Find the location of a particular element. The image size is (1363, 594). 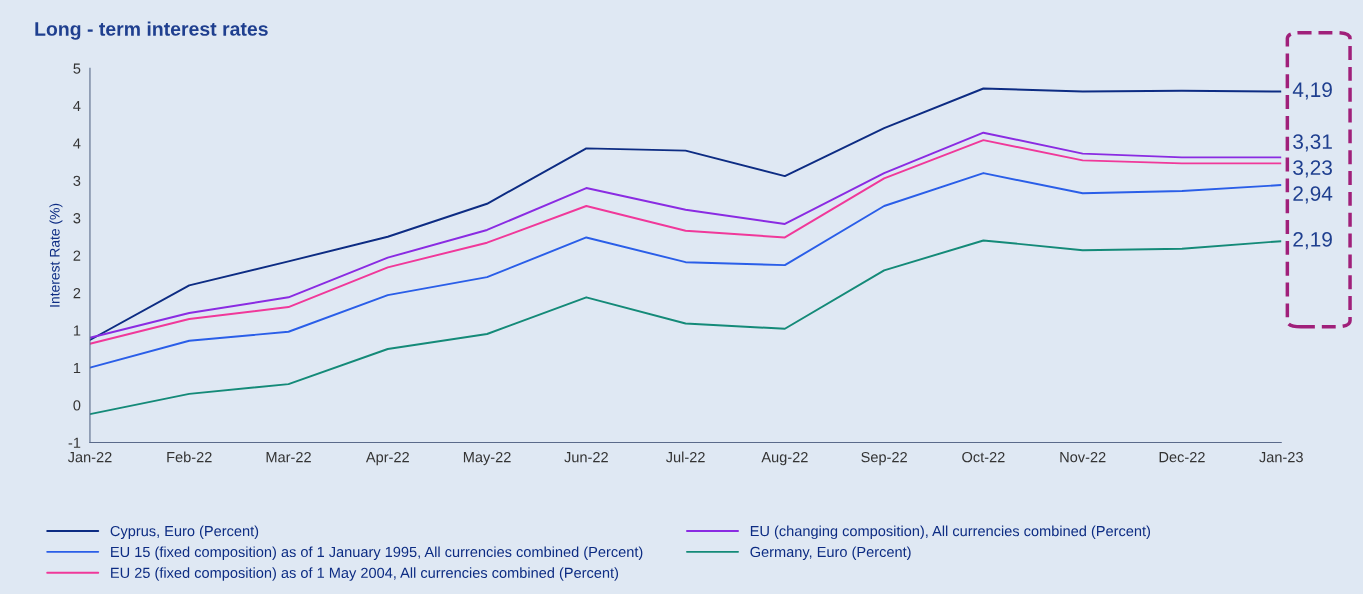

chart-title: Long - term interest rates is located at coordinates (151, 30).